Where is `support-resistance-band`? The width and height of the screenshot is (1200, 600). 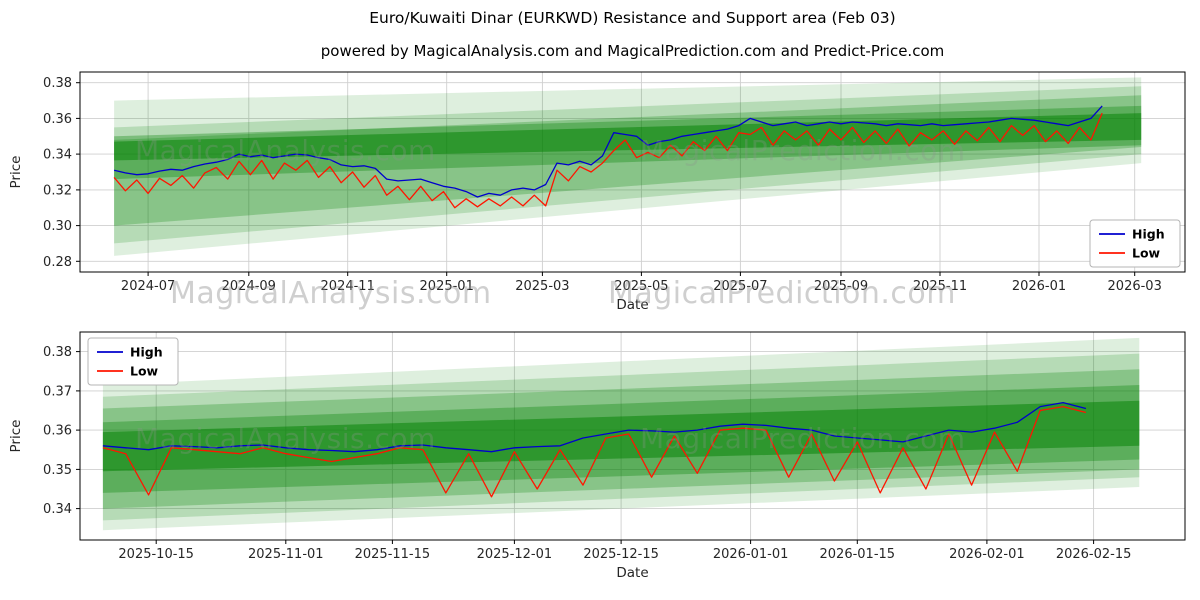 support-resistance-band is located at coordinates (621, 436).